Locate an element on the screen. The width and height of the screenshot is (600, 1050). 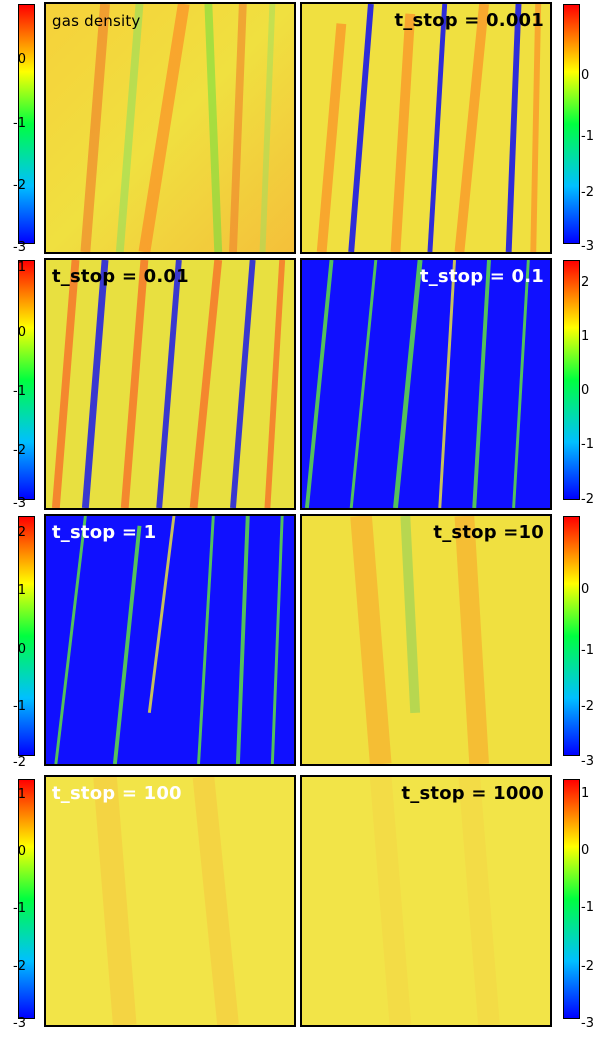
panel-title: t_stop =10 is located at coordinates (488, 532).